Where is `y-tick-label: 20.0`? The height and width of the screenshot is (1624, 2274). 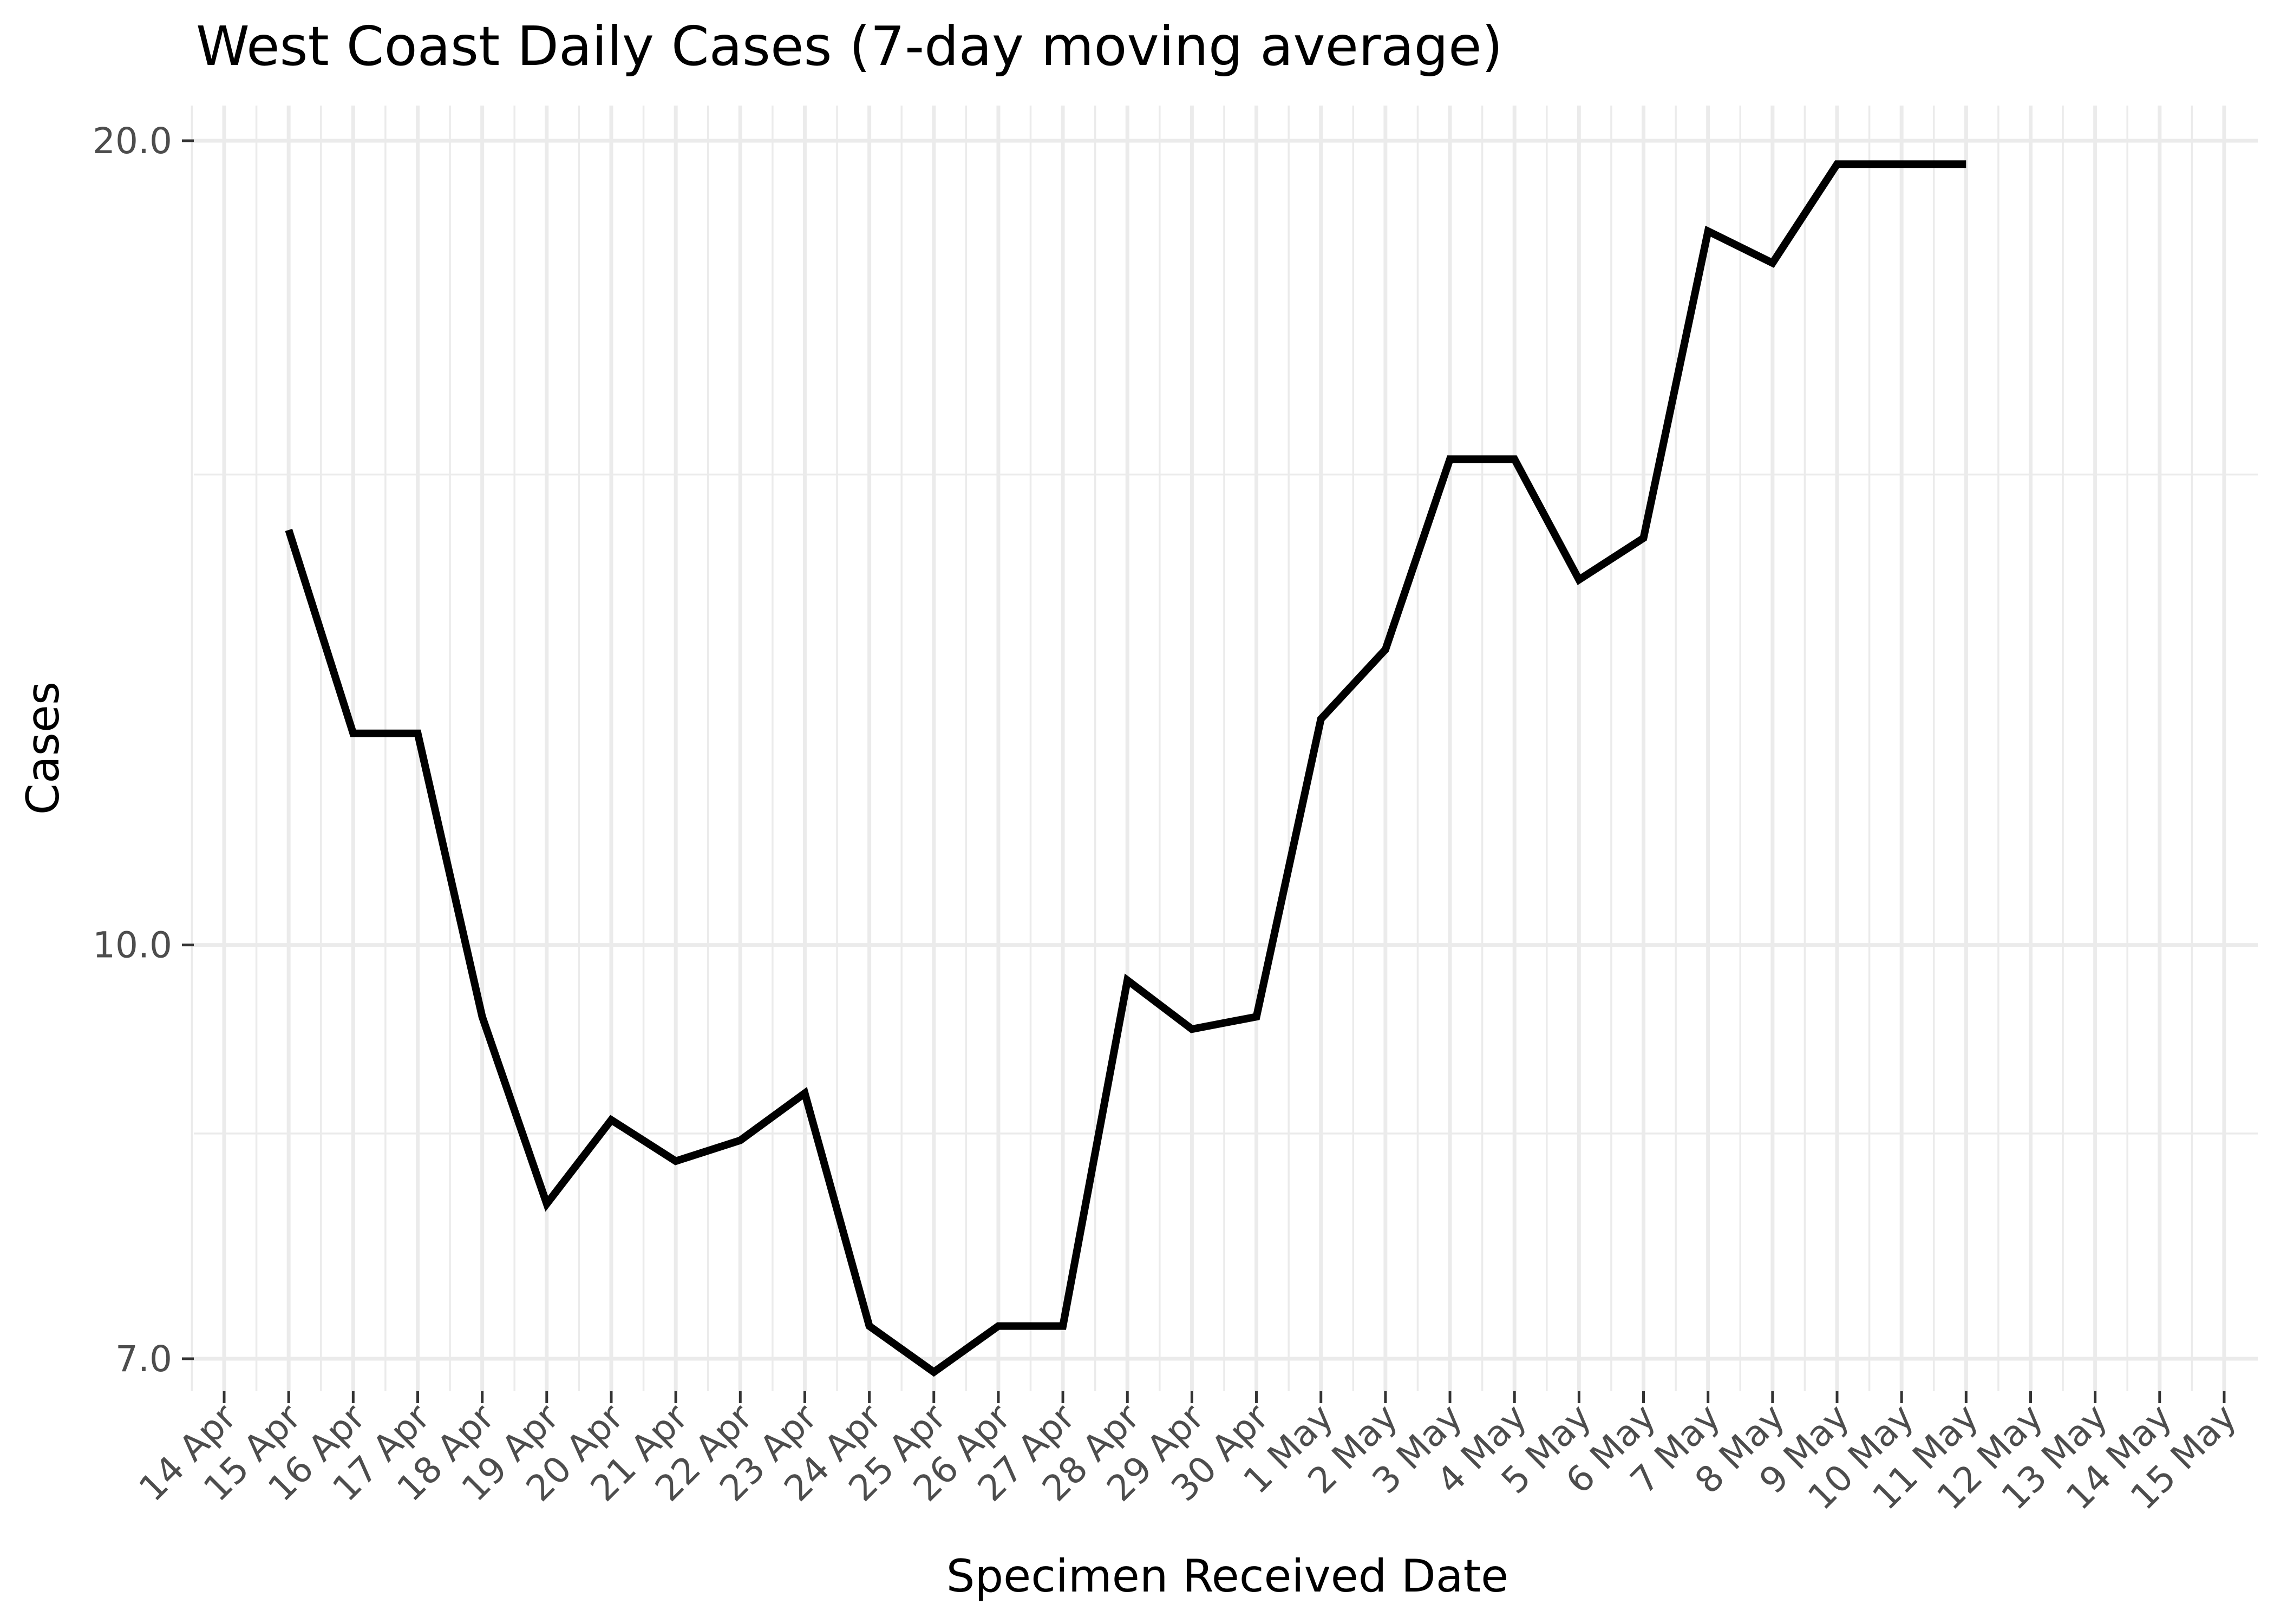 y-tick-label: 20.0 is located at coordinates (132, 141).